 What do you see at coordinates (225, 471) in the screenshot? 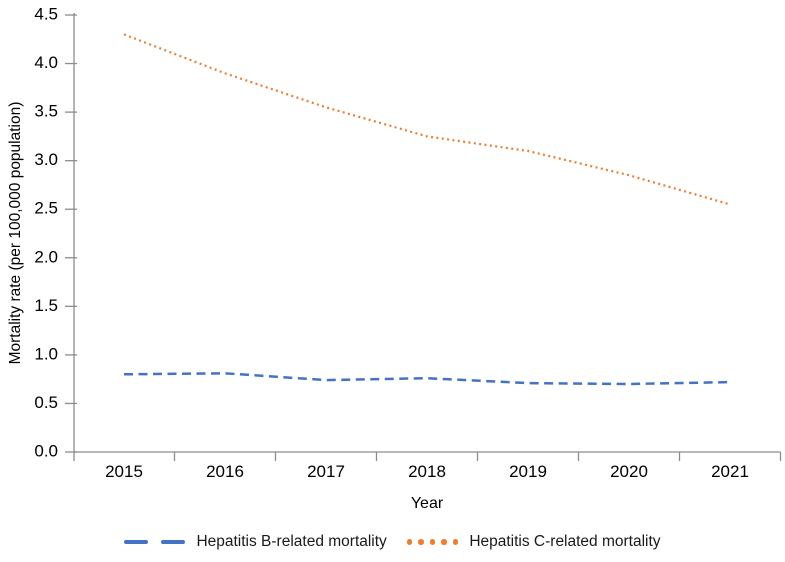
I see `x-tick-label: 2016` at bounding box center [225, 471].